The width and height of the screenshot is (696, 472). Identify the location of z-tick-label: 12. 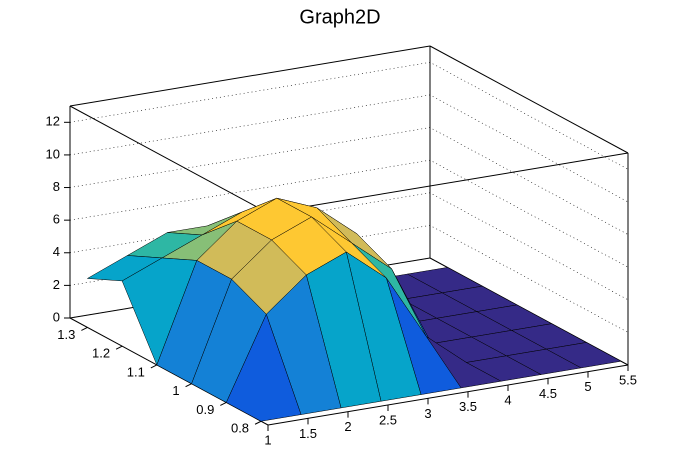
(53, 121).